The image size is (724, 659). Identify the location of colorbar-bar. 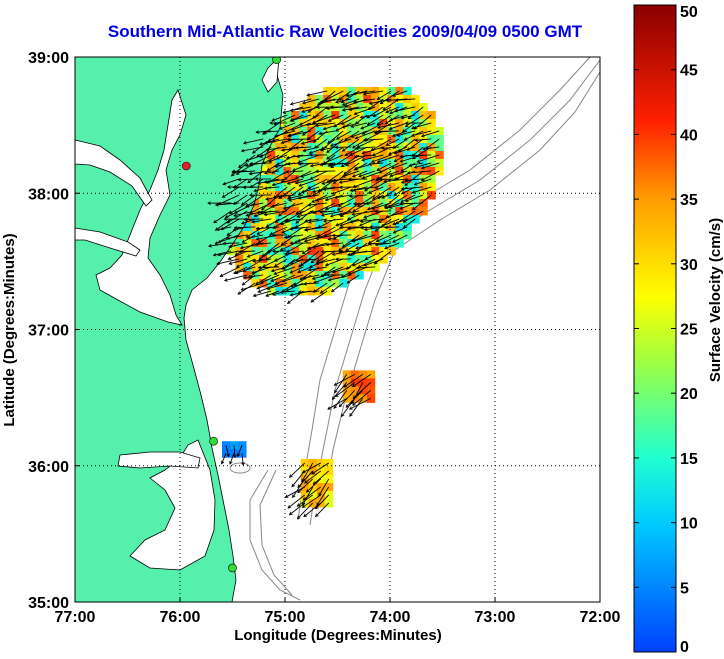
(655, 328).